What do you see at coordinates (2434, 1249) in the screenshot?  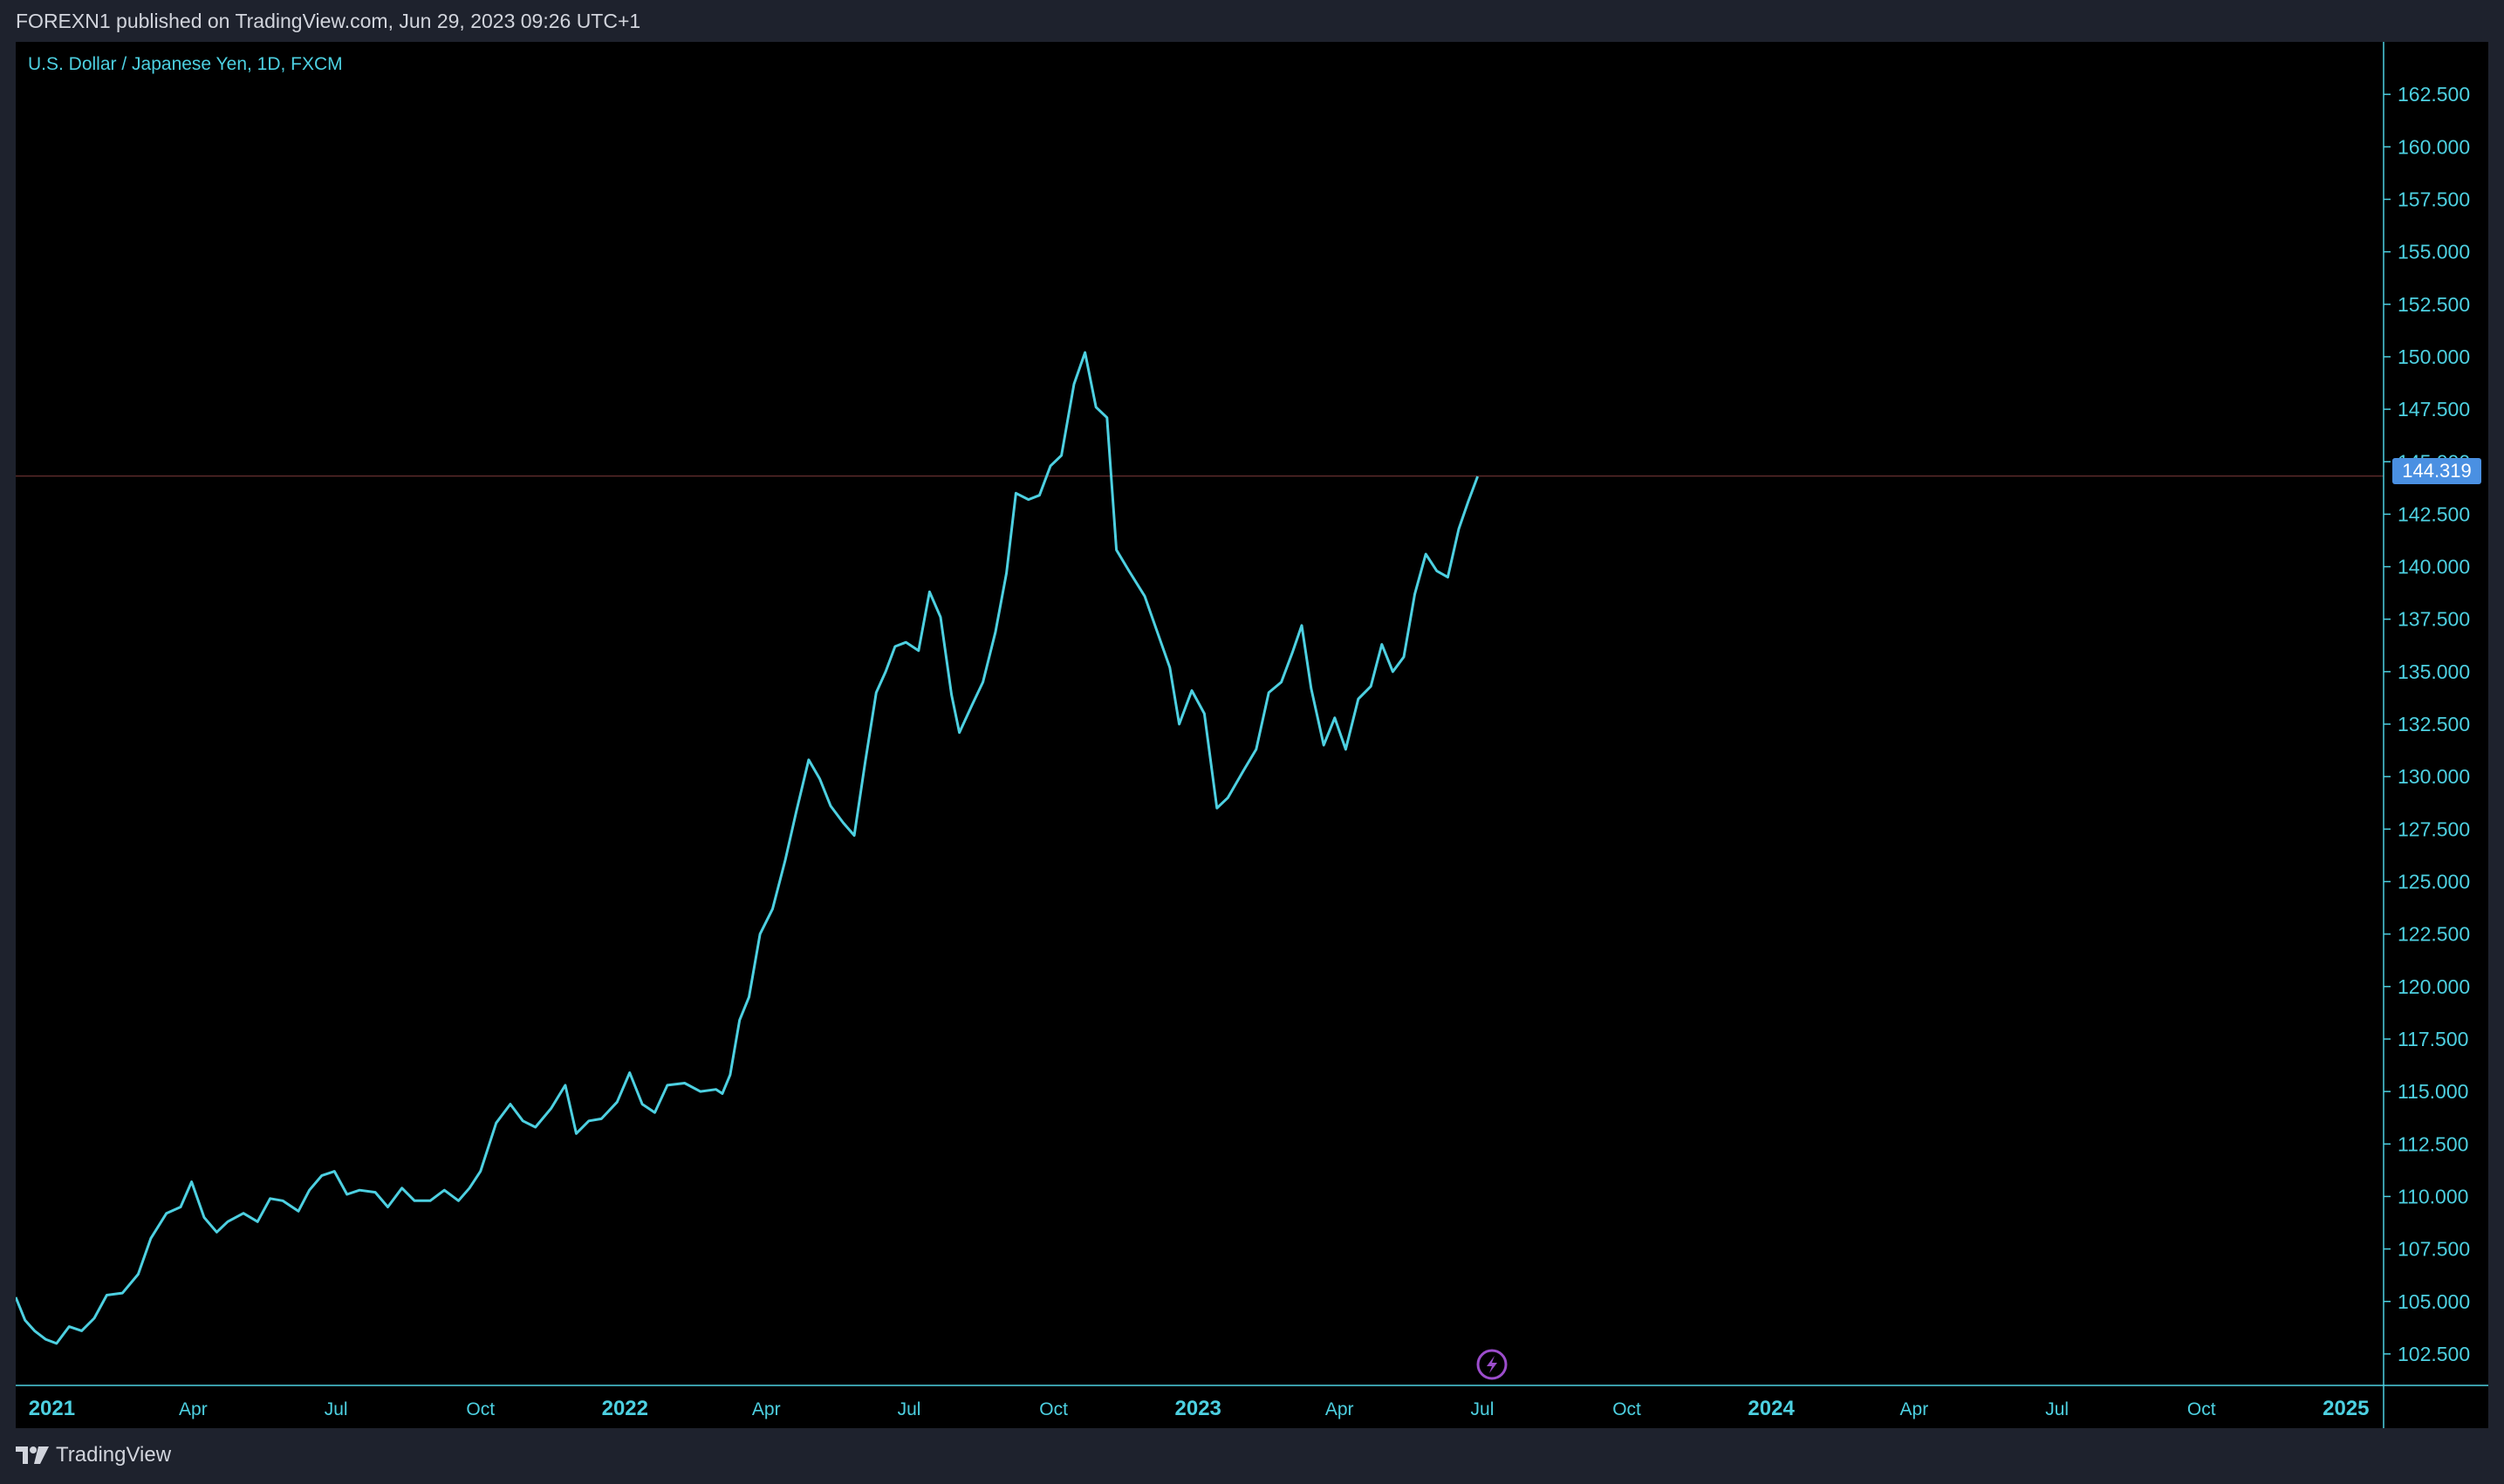 I see `price-tick-label: 107.500` at bounding box center [2434, 1249].